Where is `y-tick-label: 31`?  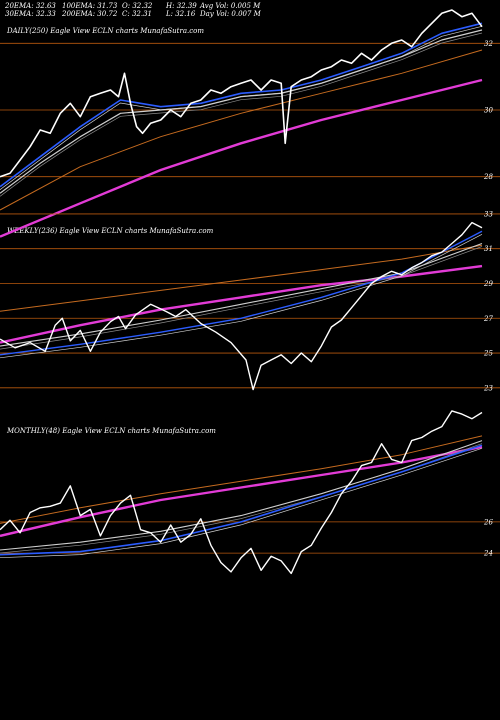 y-tick-label: 31 is located at coordinates (488, 249).